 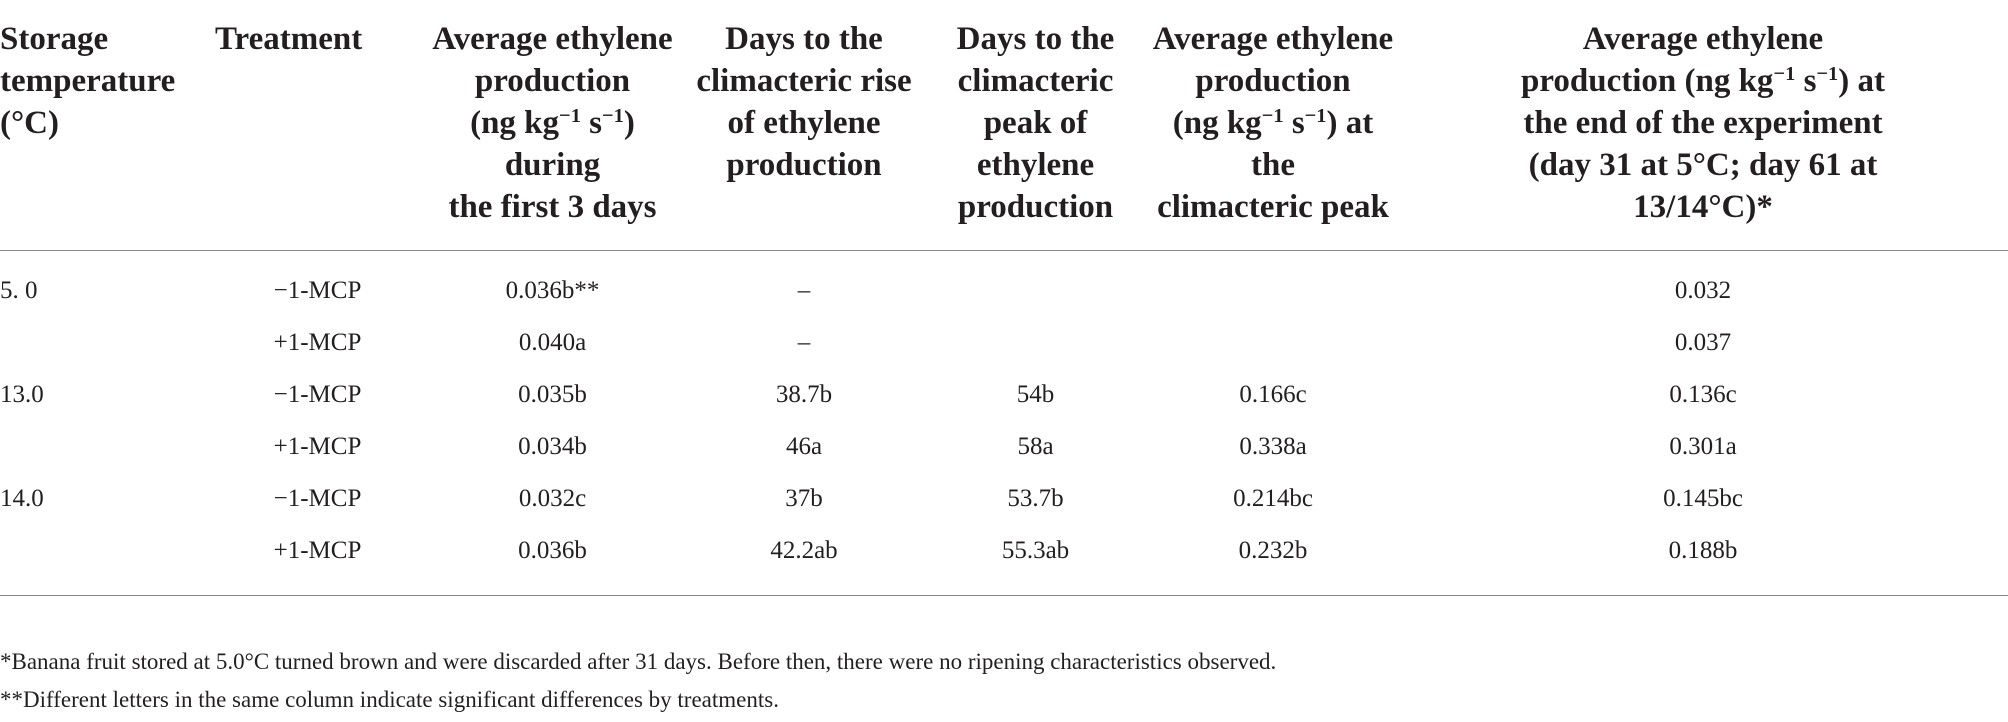 I want to click on table-row: 14.0 −1-MCP 0.032c 37b 53.7b 0.214bc 0.145bc, so click(x=1004, y=499).